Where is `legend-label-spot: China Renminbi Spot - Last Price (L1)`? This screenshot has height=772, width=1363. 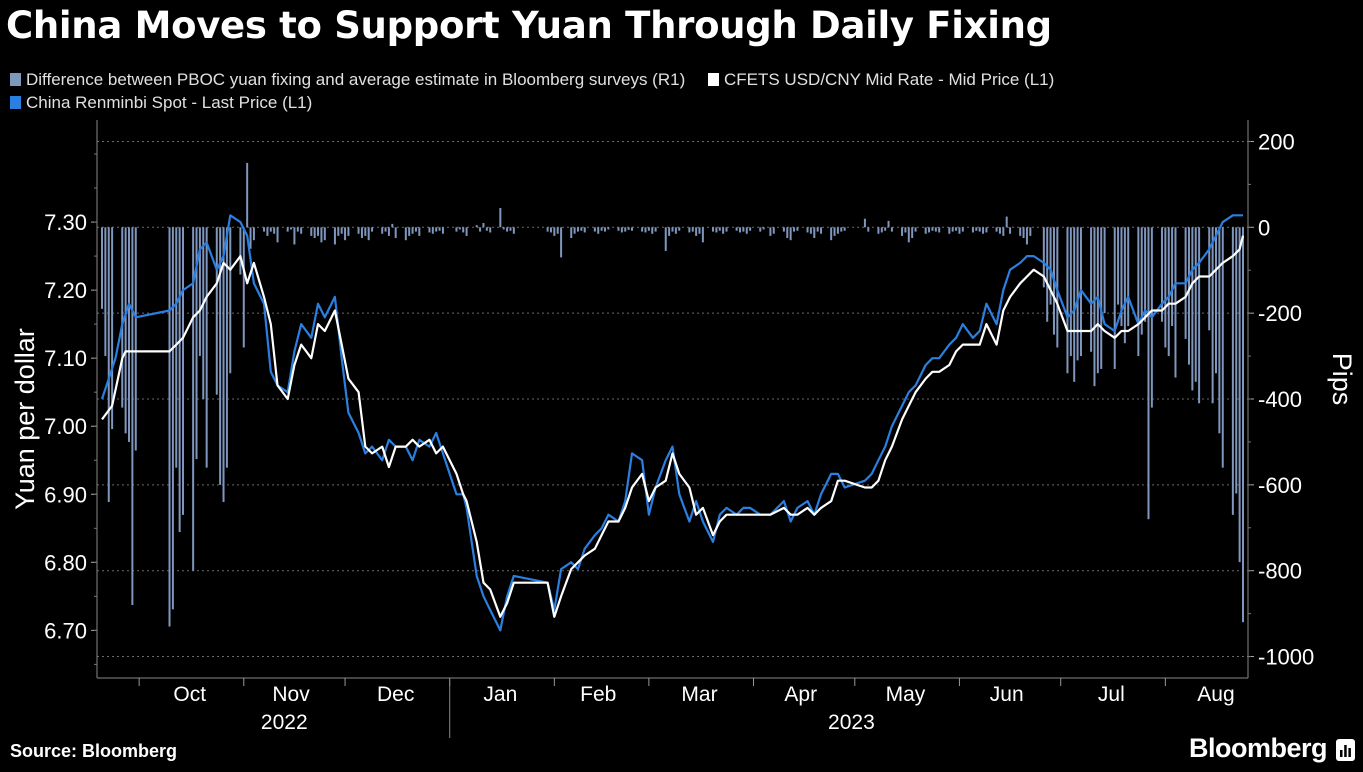 legend-label-spot: China Renminbi Spot - Last Price (L1) is located at coordinates (169, 102).